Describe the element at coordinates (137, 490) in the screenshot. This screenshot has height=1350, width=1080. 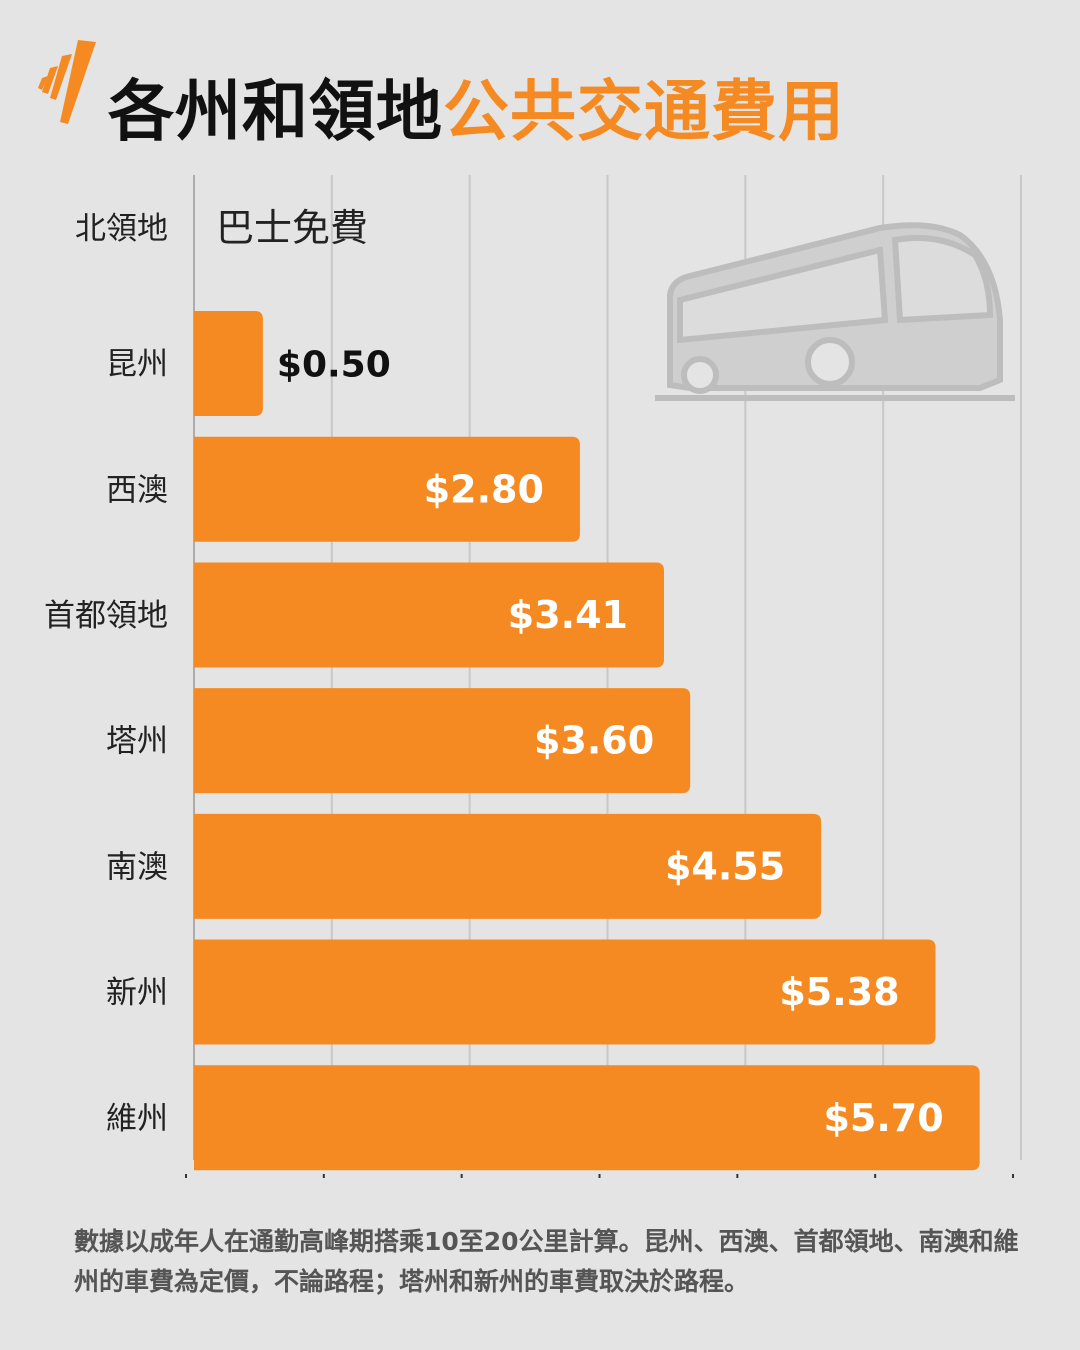
I see `category-label: 西澳` at that location.